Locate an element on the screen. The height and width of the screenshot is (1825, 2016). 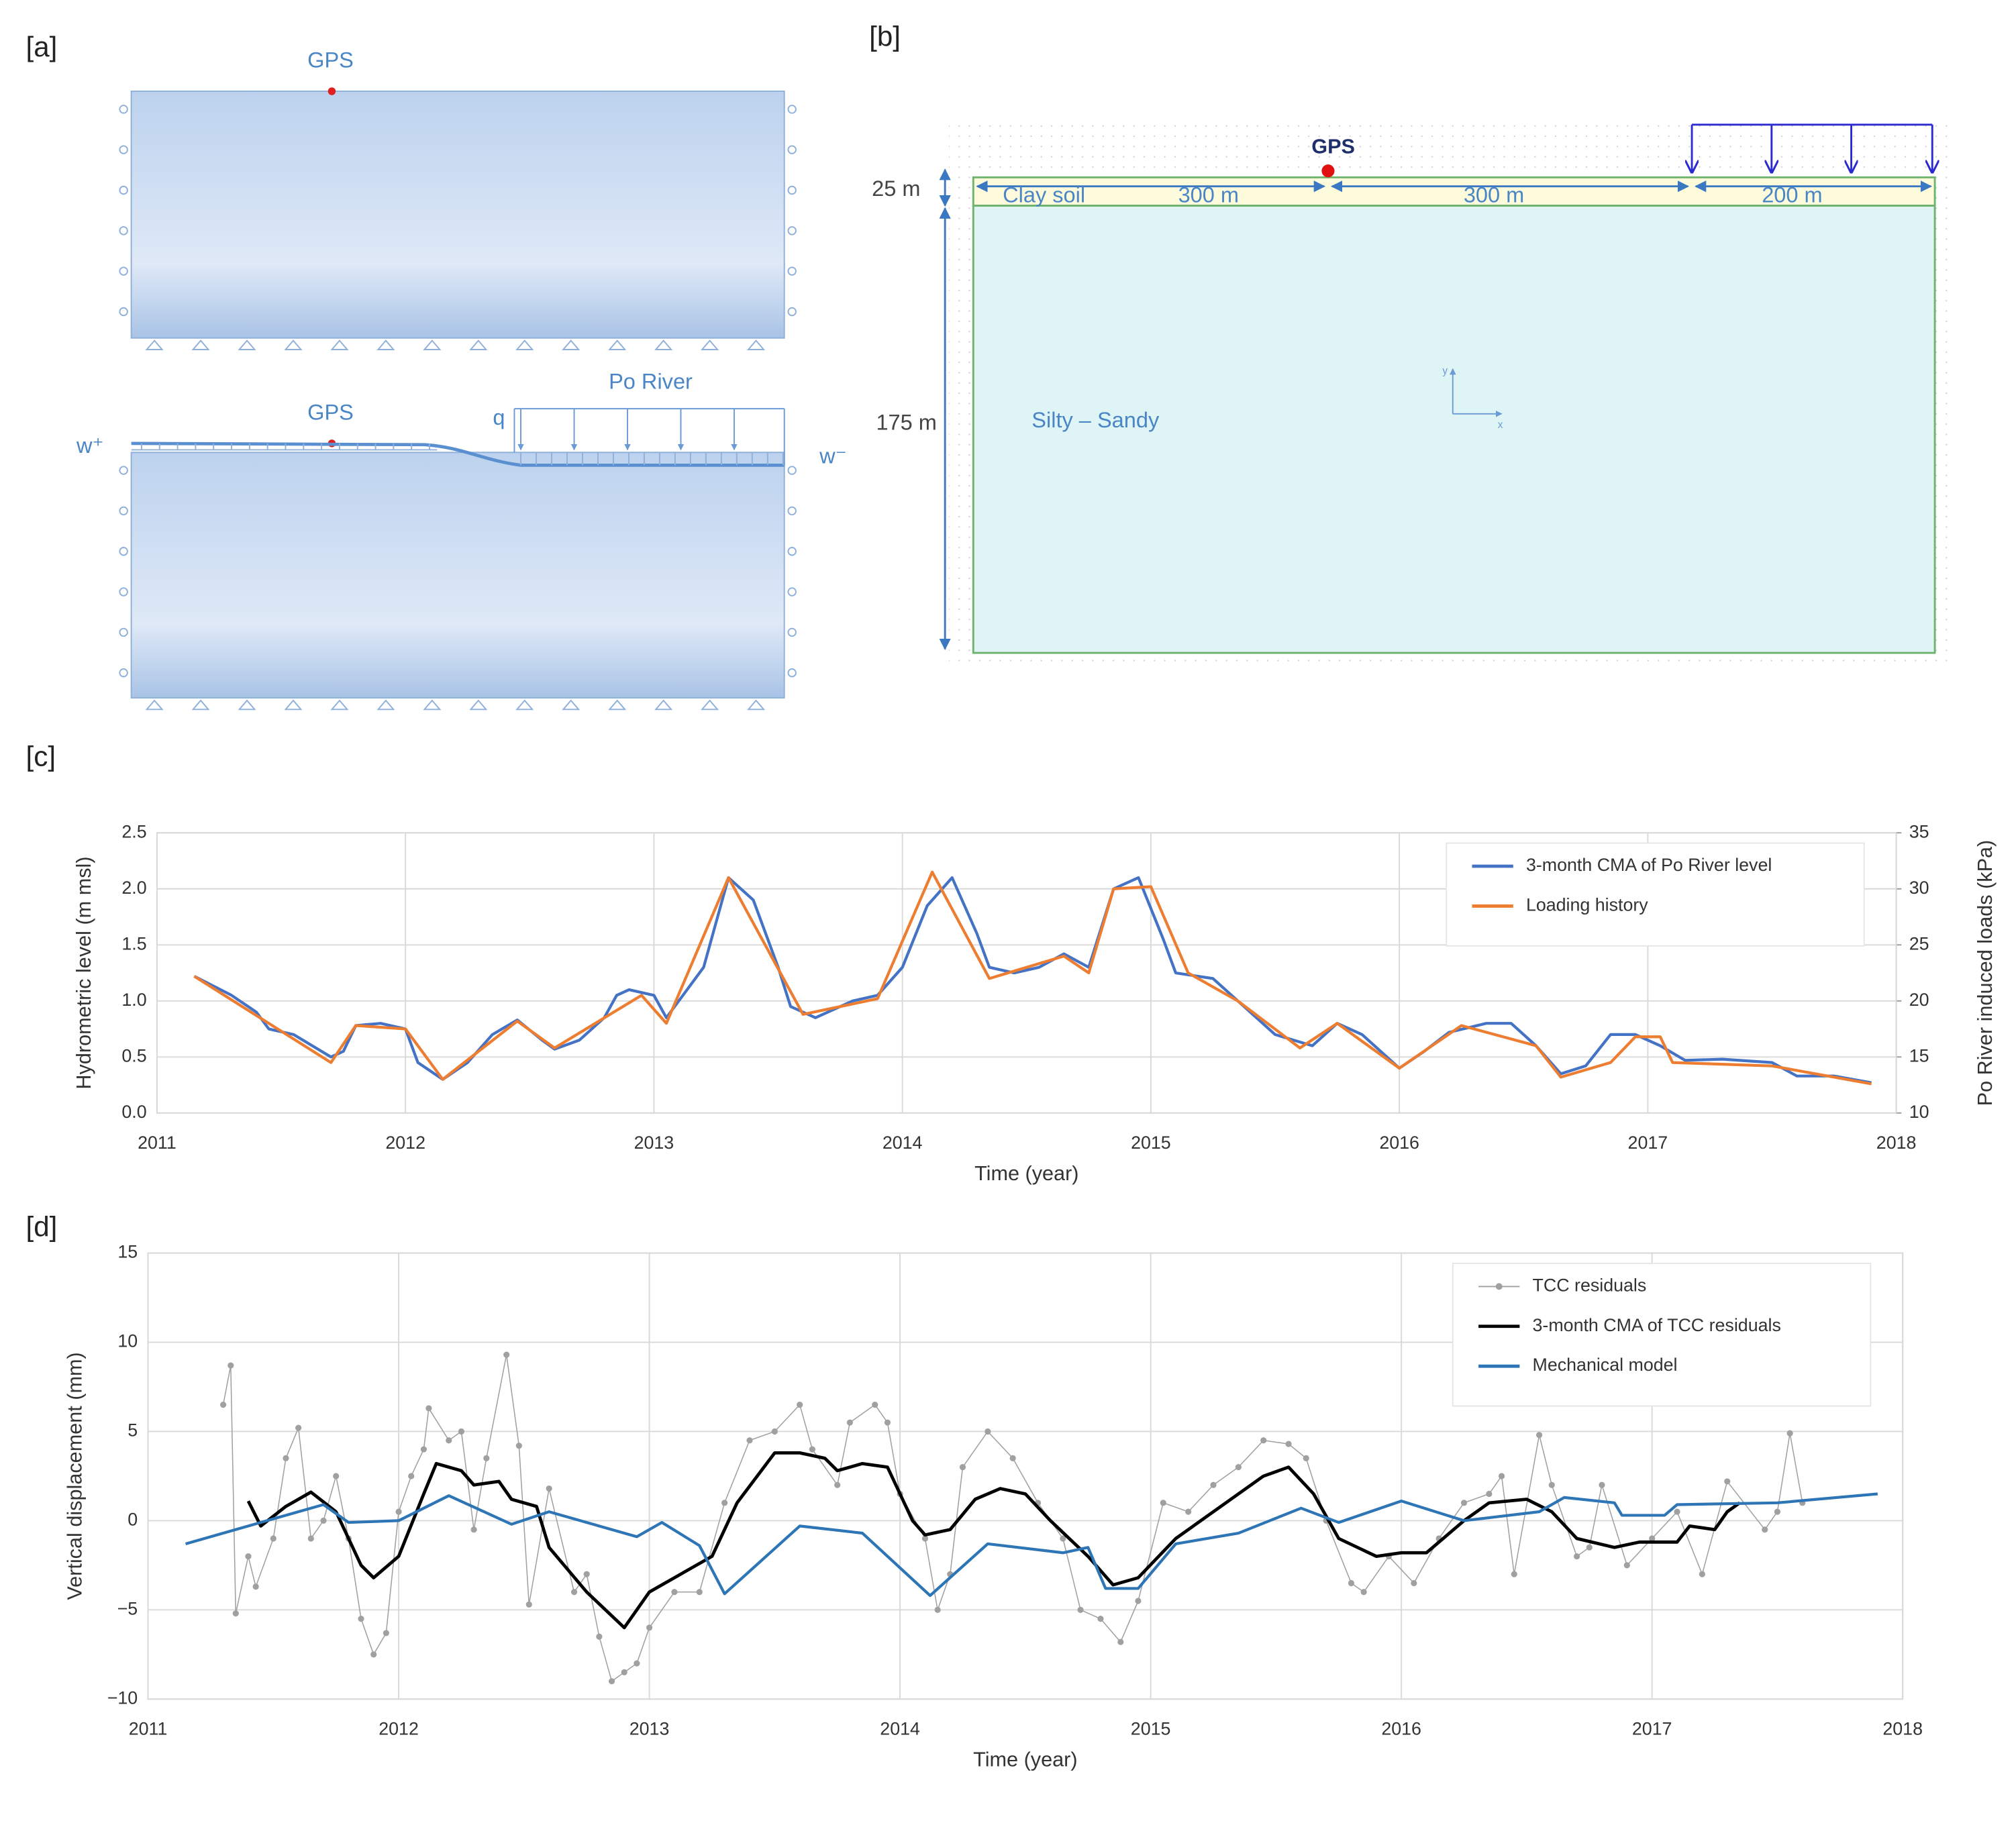
axis-icon-label: y is located at coordinates (1445, 371).